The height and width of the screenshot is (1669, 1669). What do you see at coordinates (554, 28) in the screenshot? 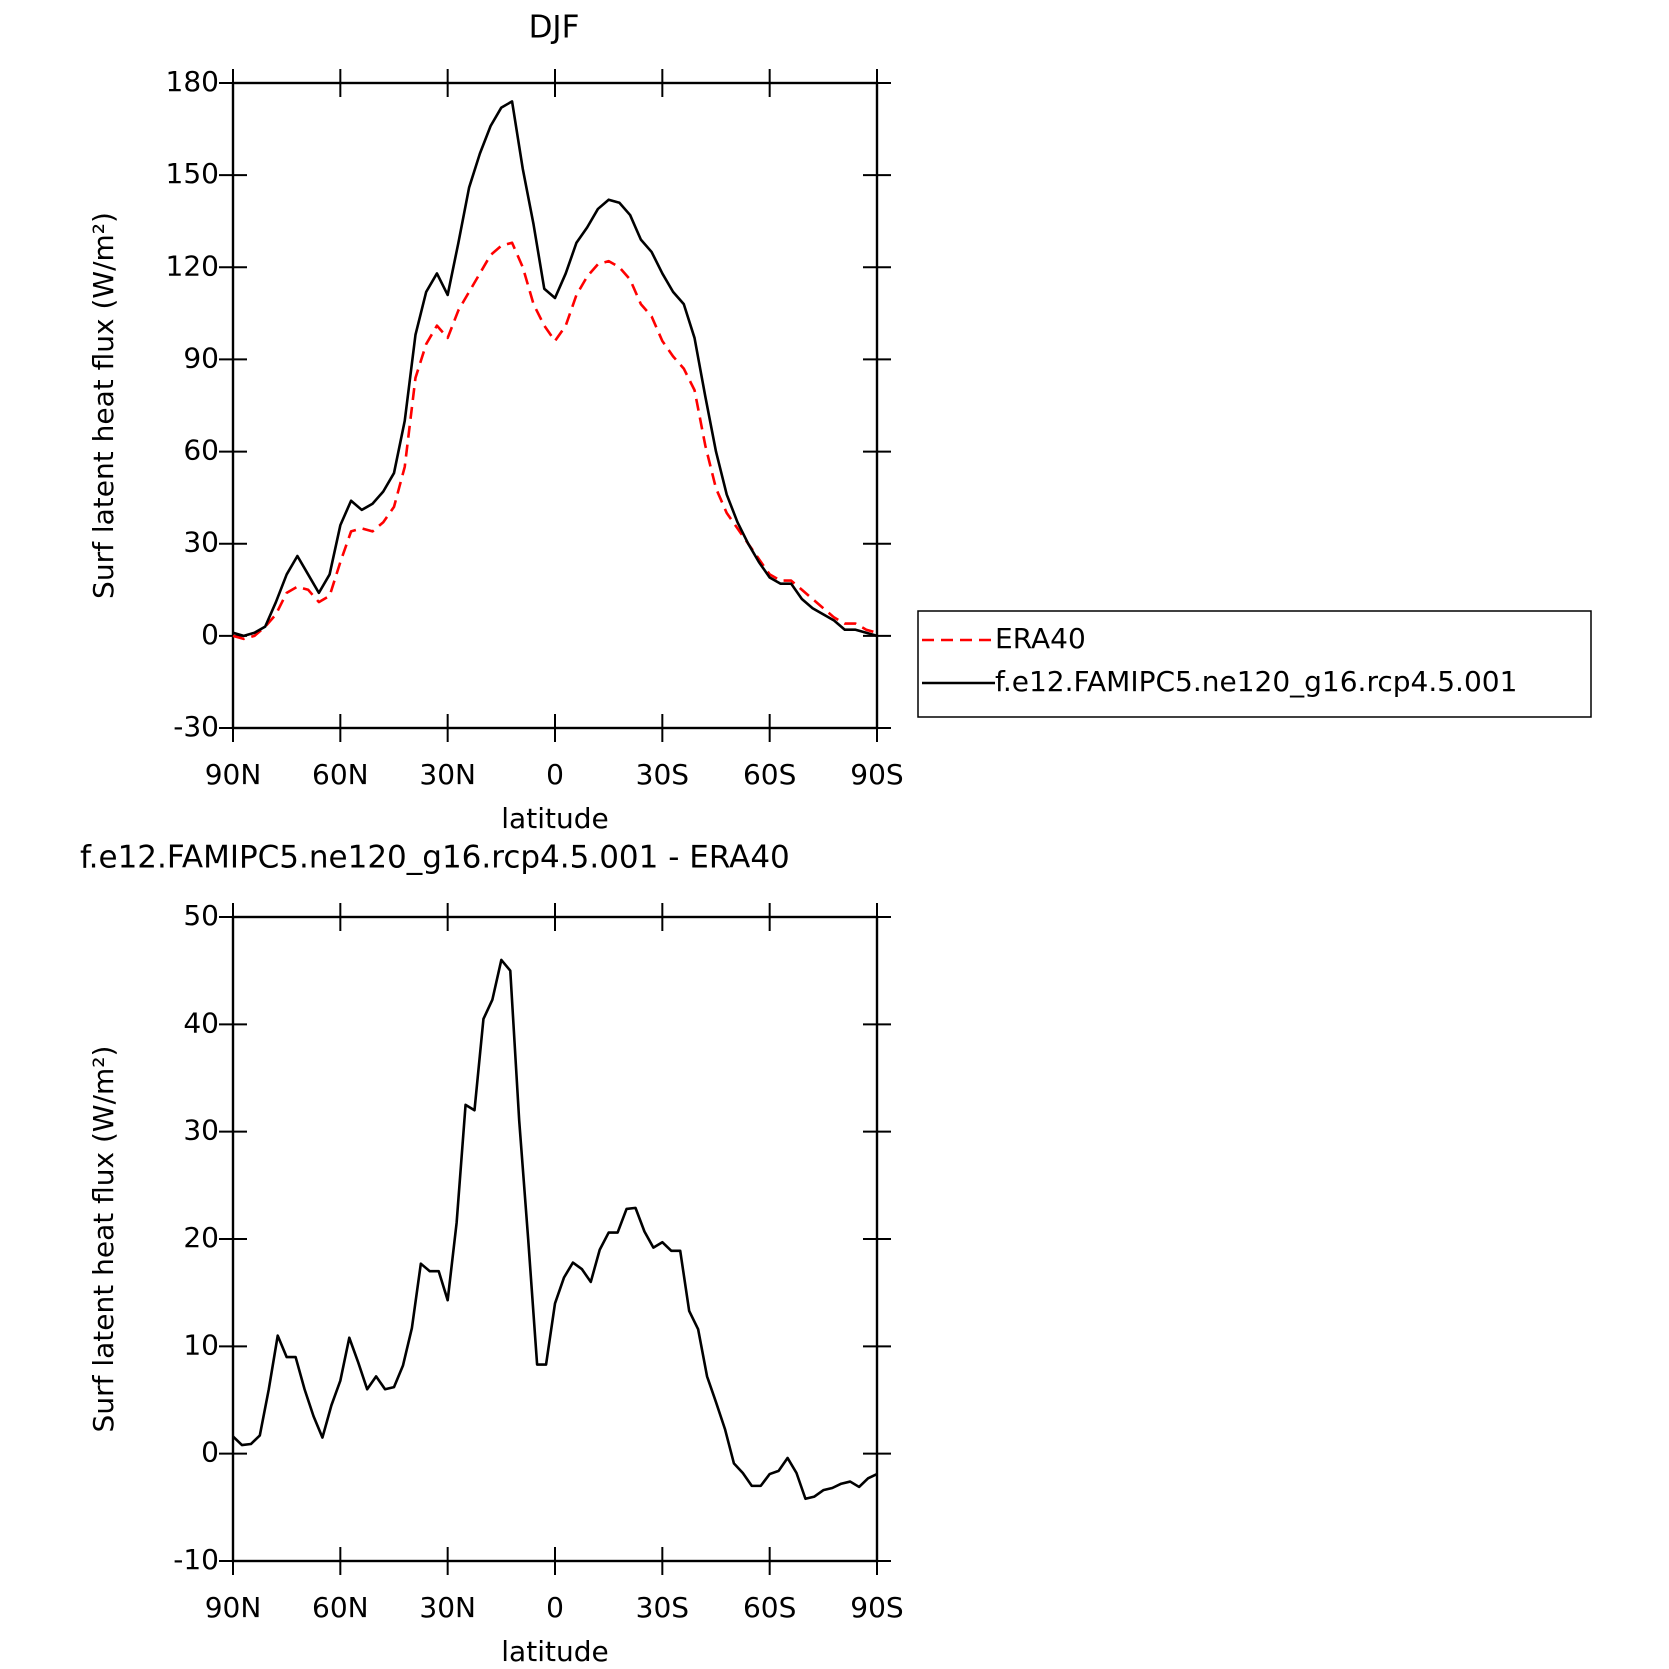
I see `chart-title: DJF` at bounding box center [554, 28].